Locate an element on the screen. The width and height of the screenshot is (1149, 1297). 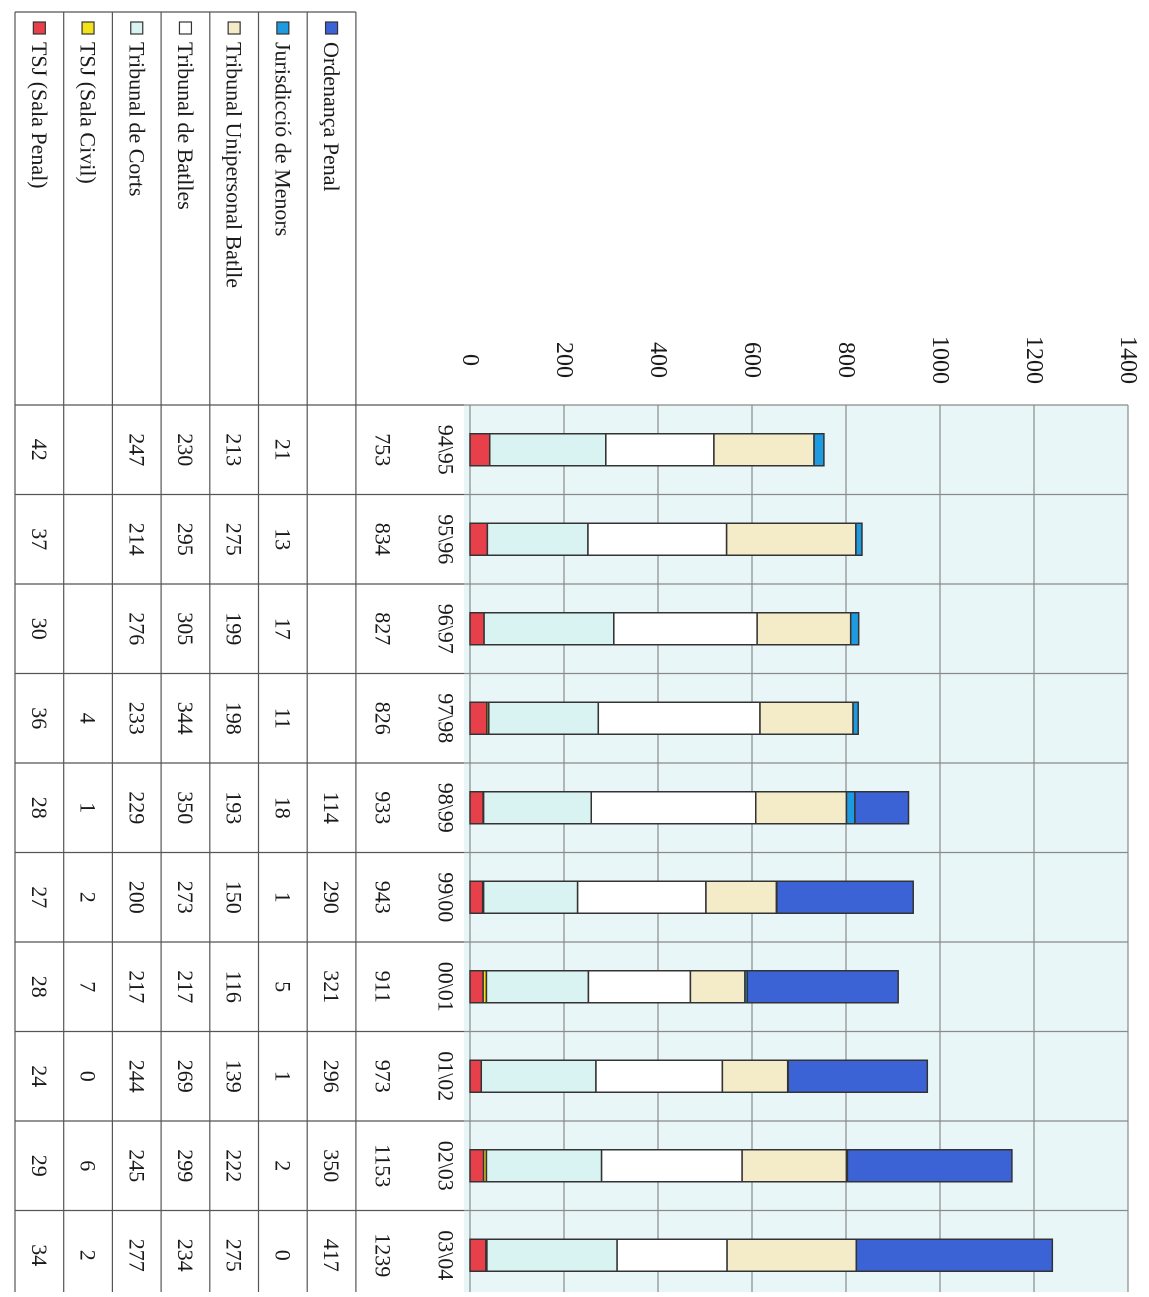
table-cell-5-4: 150 is located at coordinates (234, 897).